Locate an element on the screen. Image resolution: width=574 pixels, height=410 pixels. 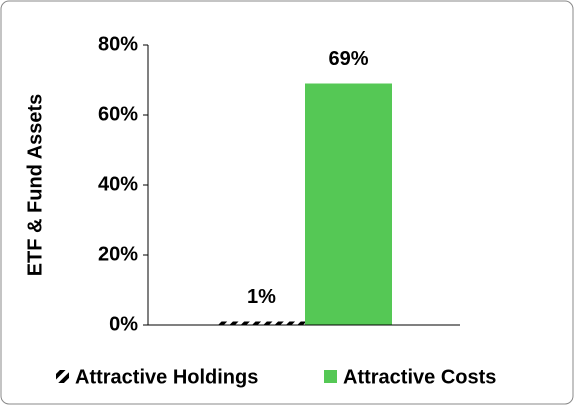
legend-label: Attractive Holdings is located at coordinates (166, 377).